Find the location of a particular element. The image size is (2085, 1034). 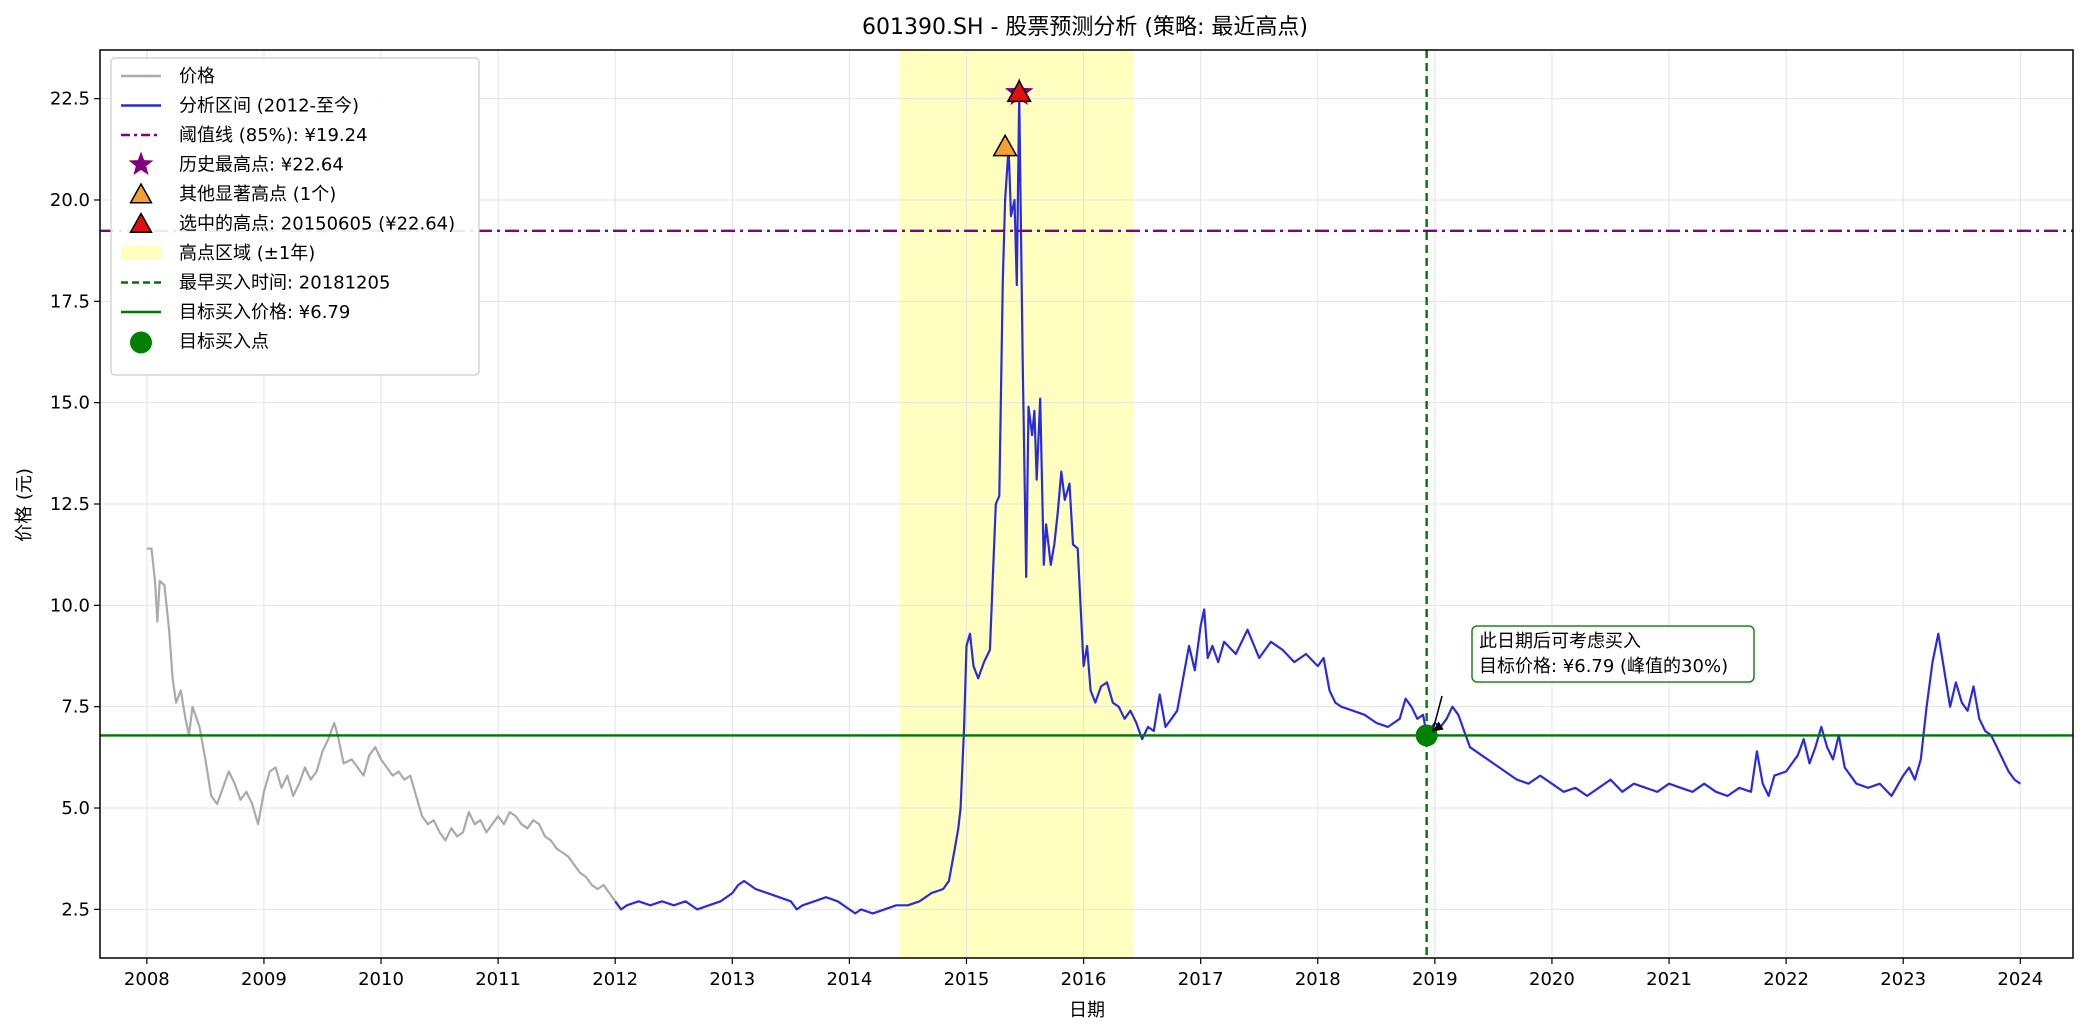

x-tick-label: 2017 is located at coordinates (1201, 979).